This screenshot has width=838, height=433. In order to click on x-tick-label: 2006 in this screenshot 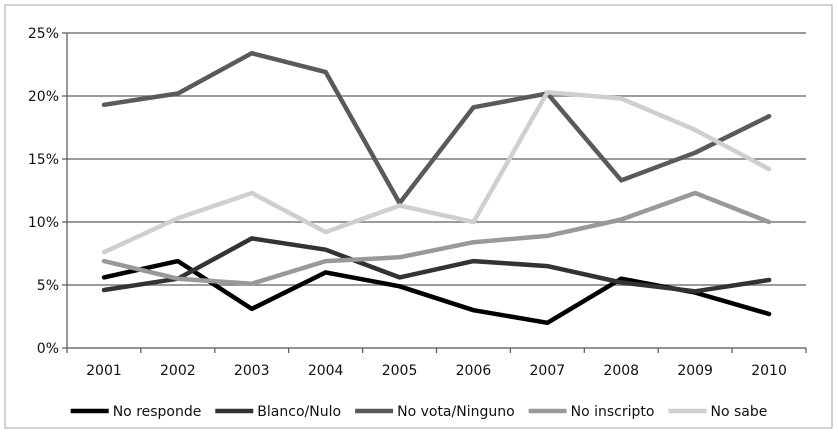, I will do `click(474, 371)`.